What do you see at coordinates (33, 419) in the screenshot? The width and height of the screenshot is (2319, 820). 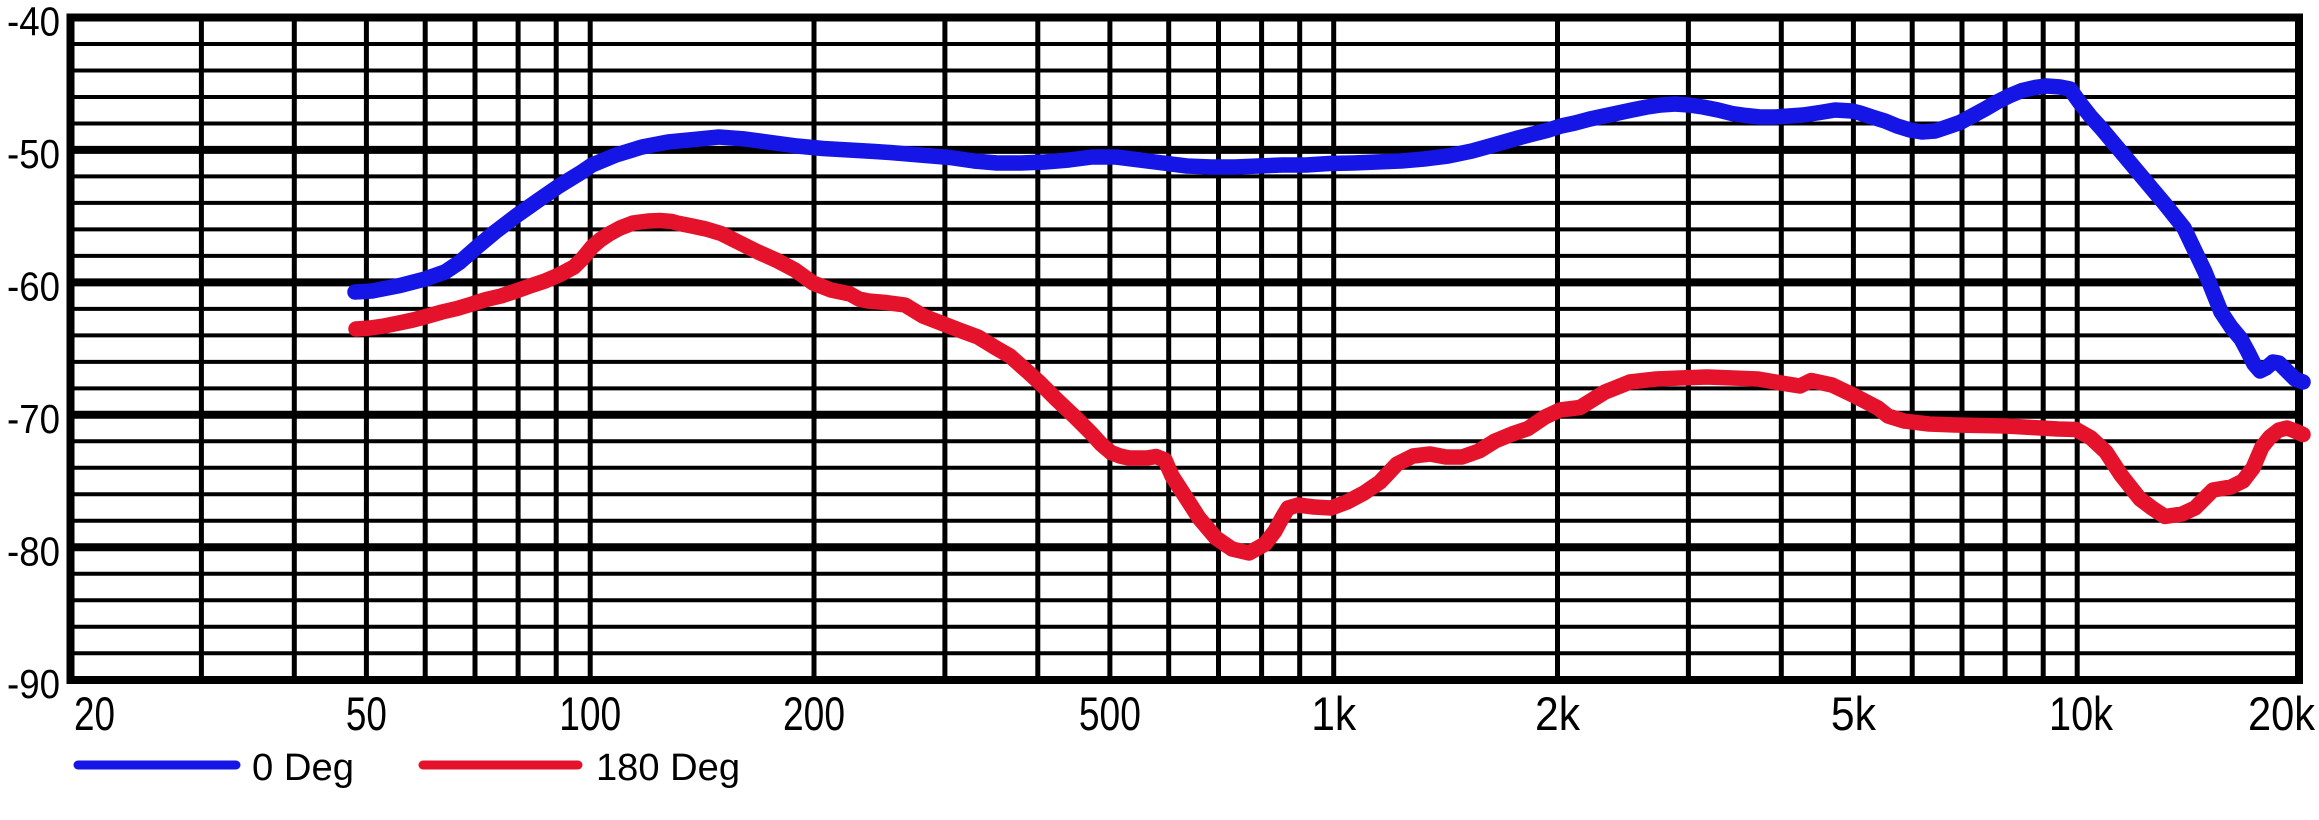 I see `svg-text: -70` at bounding box center [33, 419].